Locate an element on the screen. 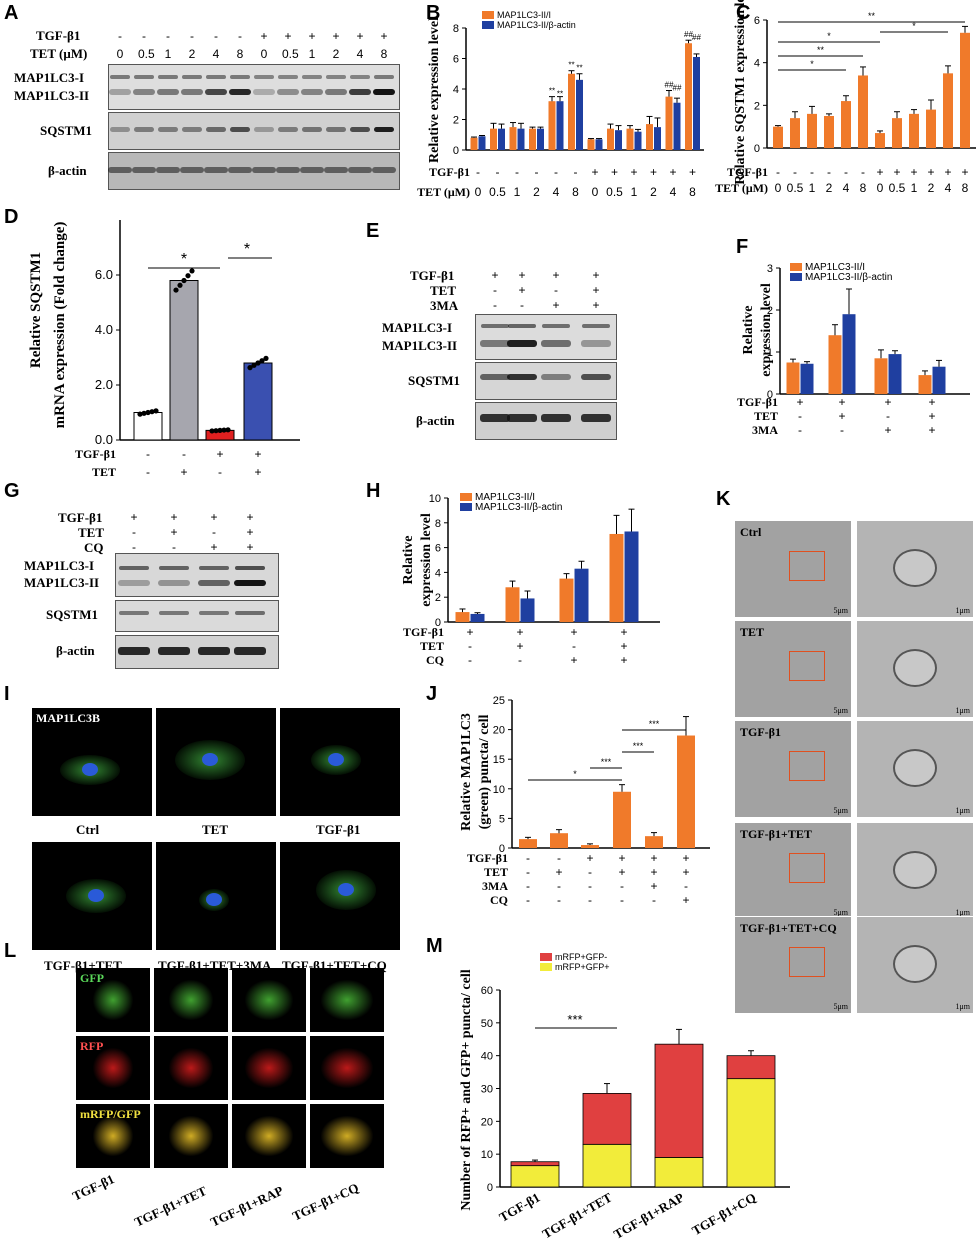  g-blot-sqstm1 is located at coordinates (197, 616).